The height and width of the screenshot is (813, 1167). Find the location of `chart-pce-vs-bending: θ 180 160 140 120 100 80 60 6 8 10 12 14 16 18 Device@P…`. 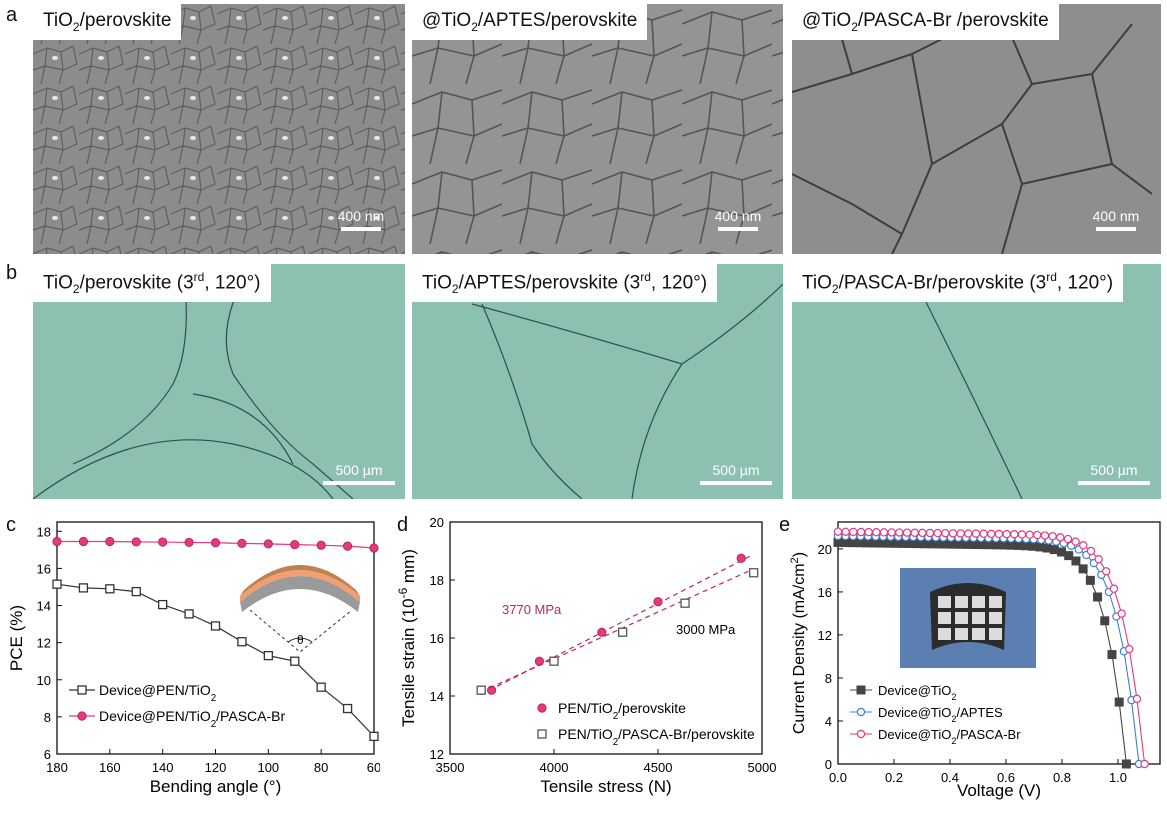

chart-pce-vs-bending: θ 180 160 140 120 100 80 60 6 8 10 12 14 16 18 Device@P… is located at coordinates (193, 658).